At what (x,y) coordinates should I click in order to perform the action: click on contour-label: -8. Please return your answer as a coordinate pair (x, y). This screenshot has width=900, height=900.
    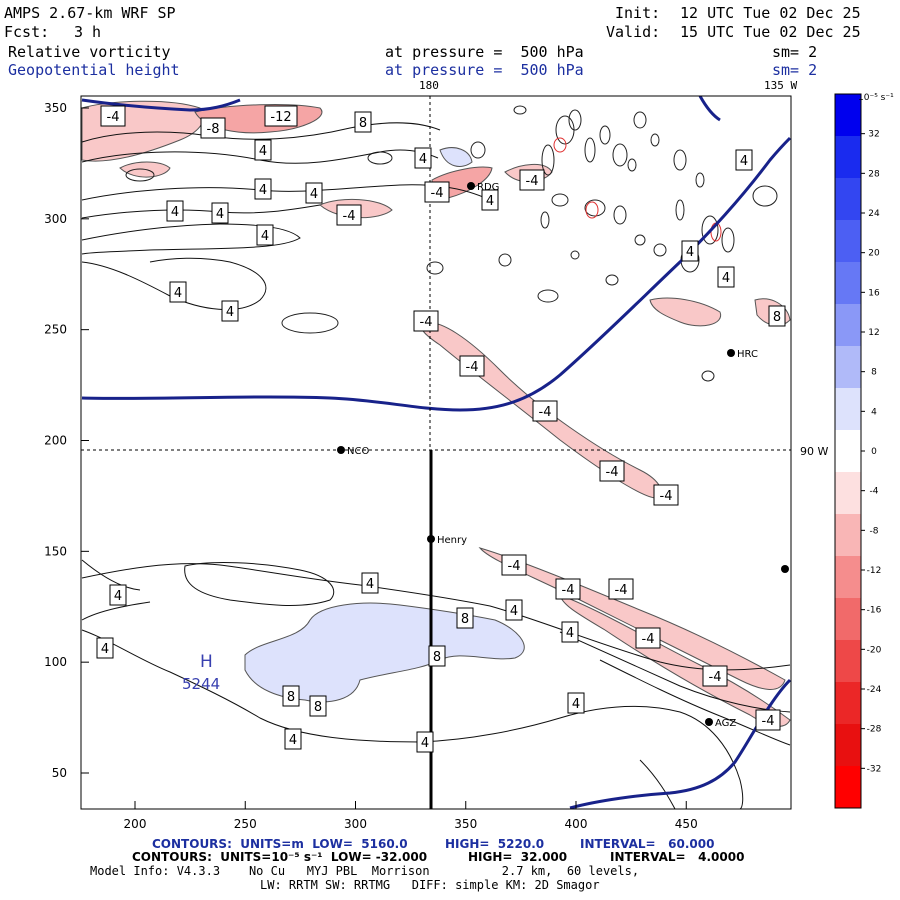
    Looking at the image, I should click on (213, 128).